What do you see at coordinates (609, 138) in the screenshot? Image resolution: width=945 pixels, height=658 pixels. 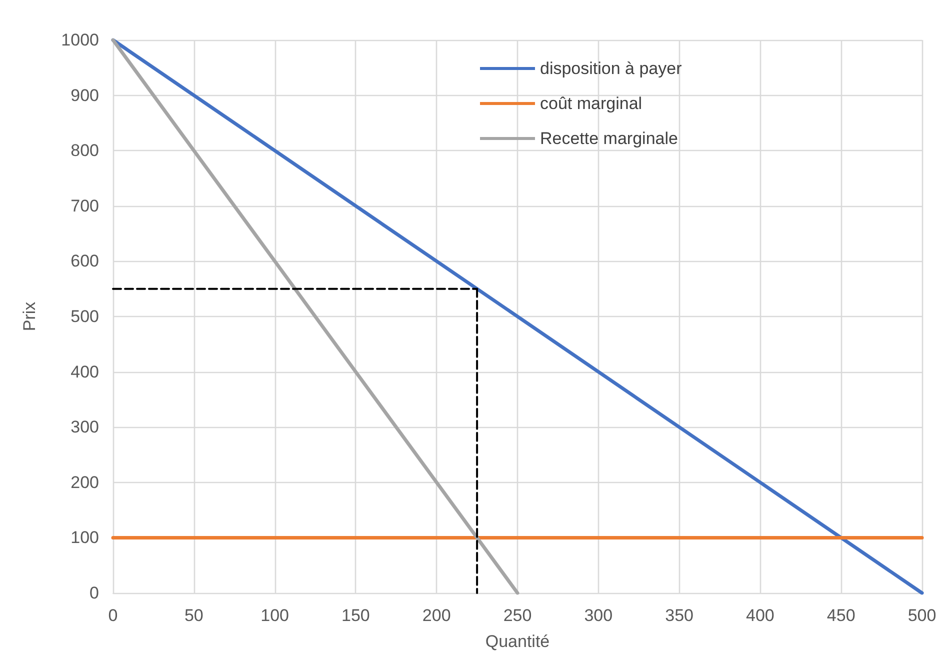 I see `legend-label: Recette marginale` at bounding box center [609, 138].